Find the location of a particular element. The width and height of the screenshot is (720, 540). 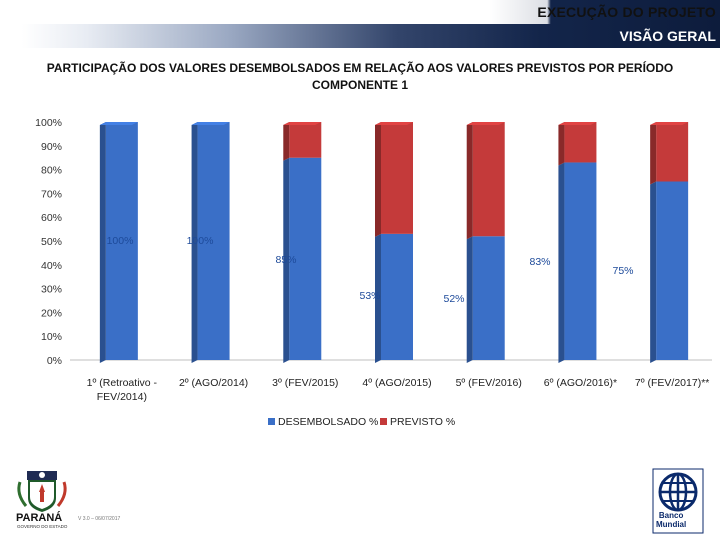

header-fade is located at coordinates (360, 12).